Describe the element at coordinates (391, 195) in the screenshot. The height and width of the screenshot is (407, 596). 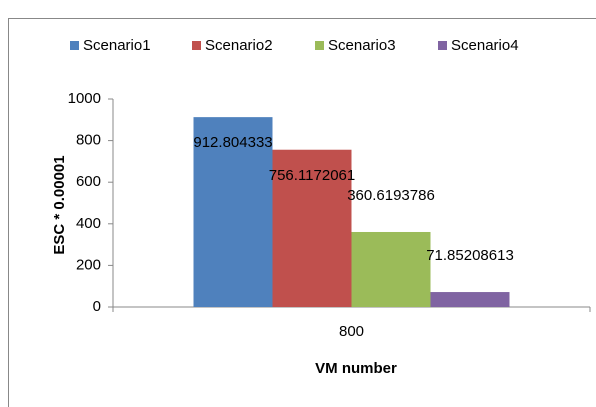
I see `data-label: 360.6193786` at that location.